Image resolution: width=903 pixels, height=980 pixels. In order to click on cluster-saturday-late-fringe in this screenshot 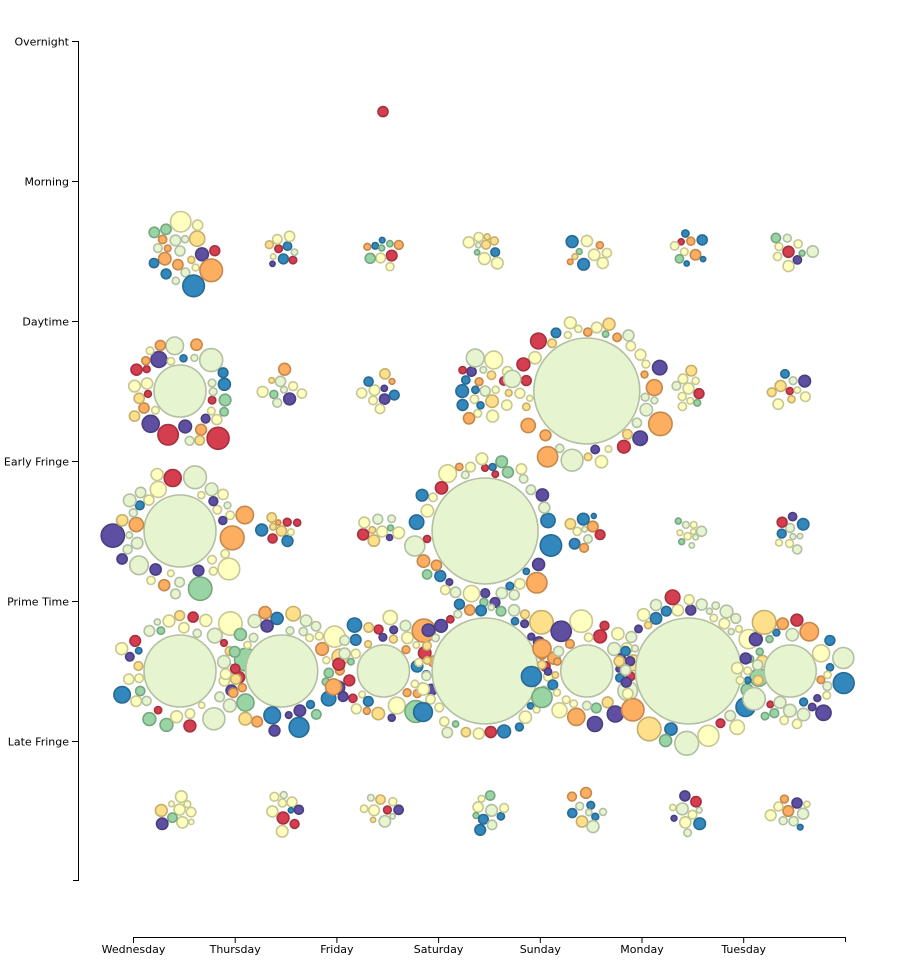, I will do `click(491, 813)`.